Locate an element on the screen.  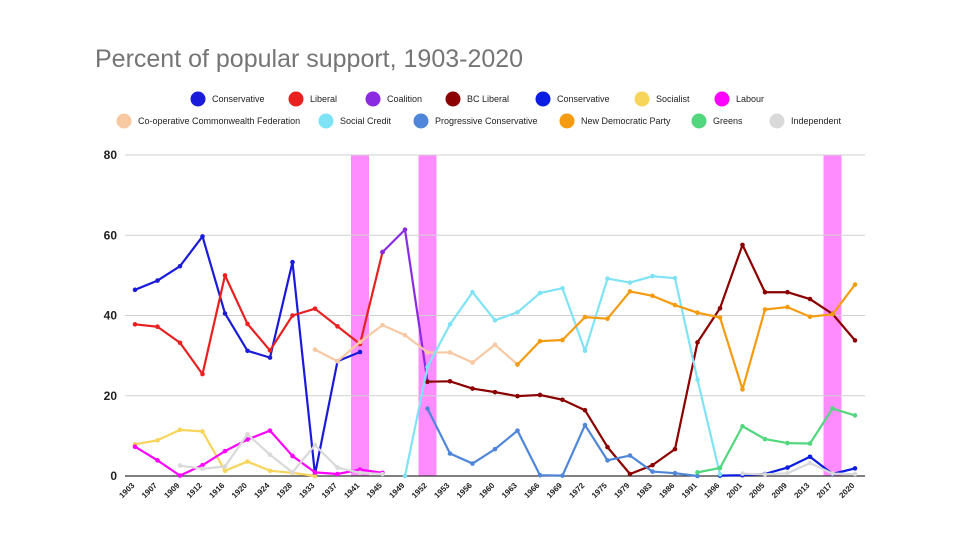
legend-label: Greens is located at coordinates (728, 121).